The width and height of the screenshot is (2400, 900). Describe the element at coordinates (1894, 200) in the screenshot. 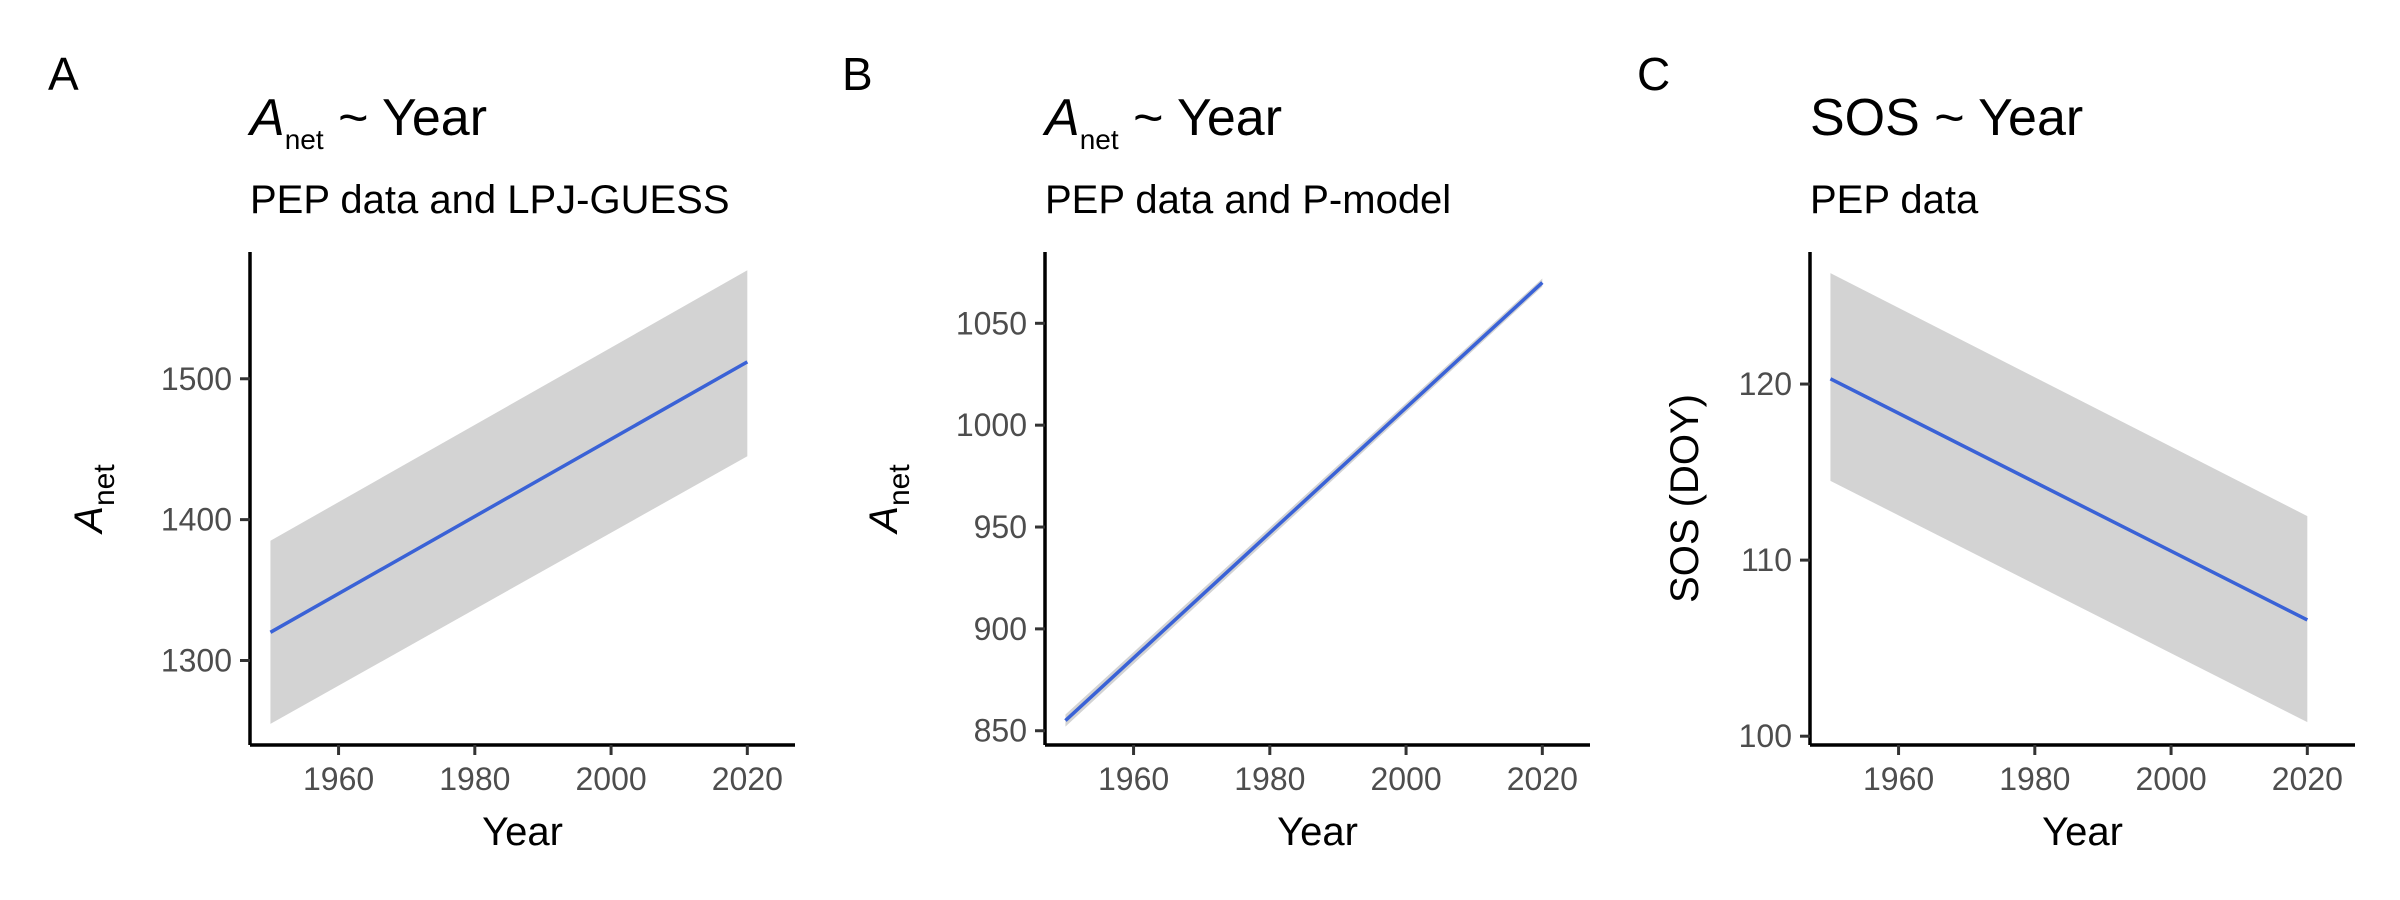

I see `panel-subtitle: PEP data` at that location.